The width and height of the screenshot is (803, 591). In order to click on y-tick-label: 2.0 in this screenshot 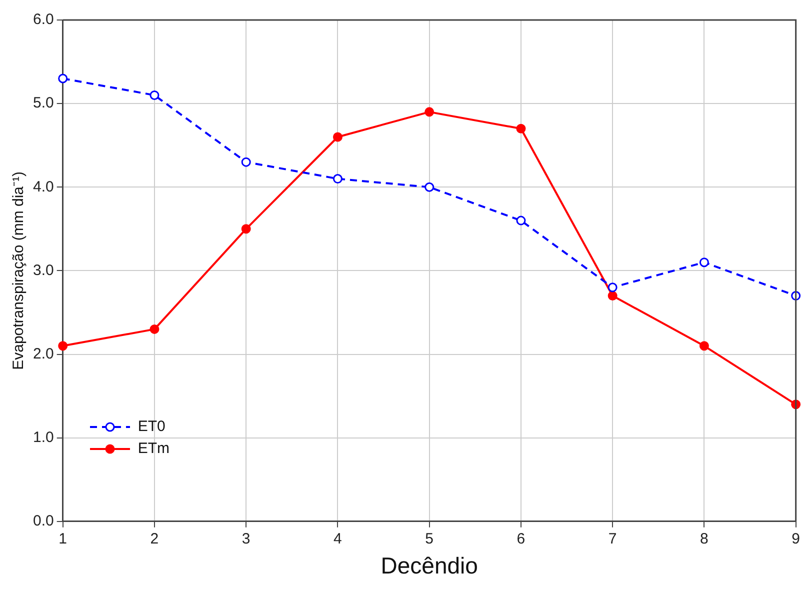, I will do `click(43, 353)`.